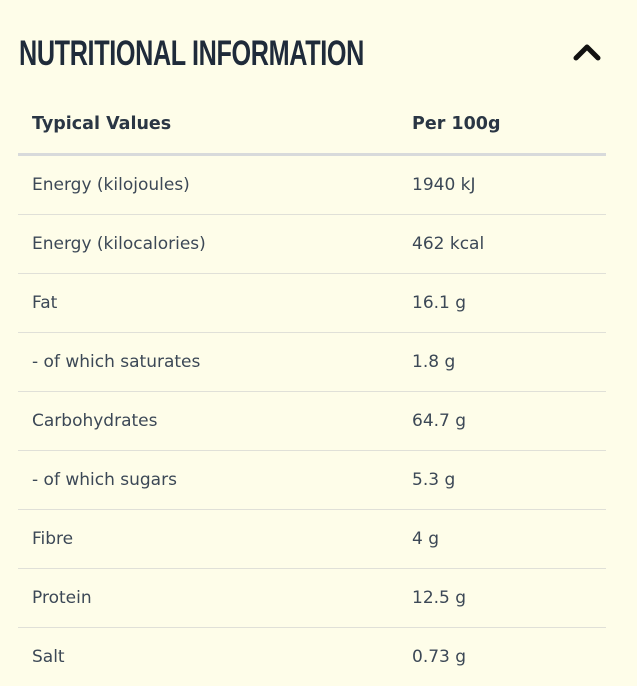  I want to click on chevron-up-icon, so click(587, 52).